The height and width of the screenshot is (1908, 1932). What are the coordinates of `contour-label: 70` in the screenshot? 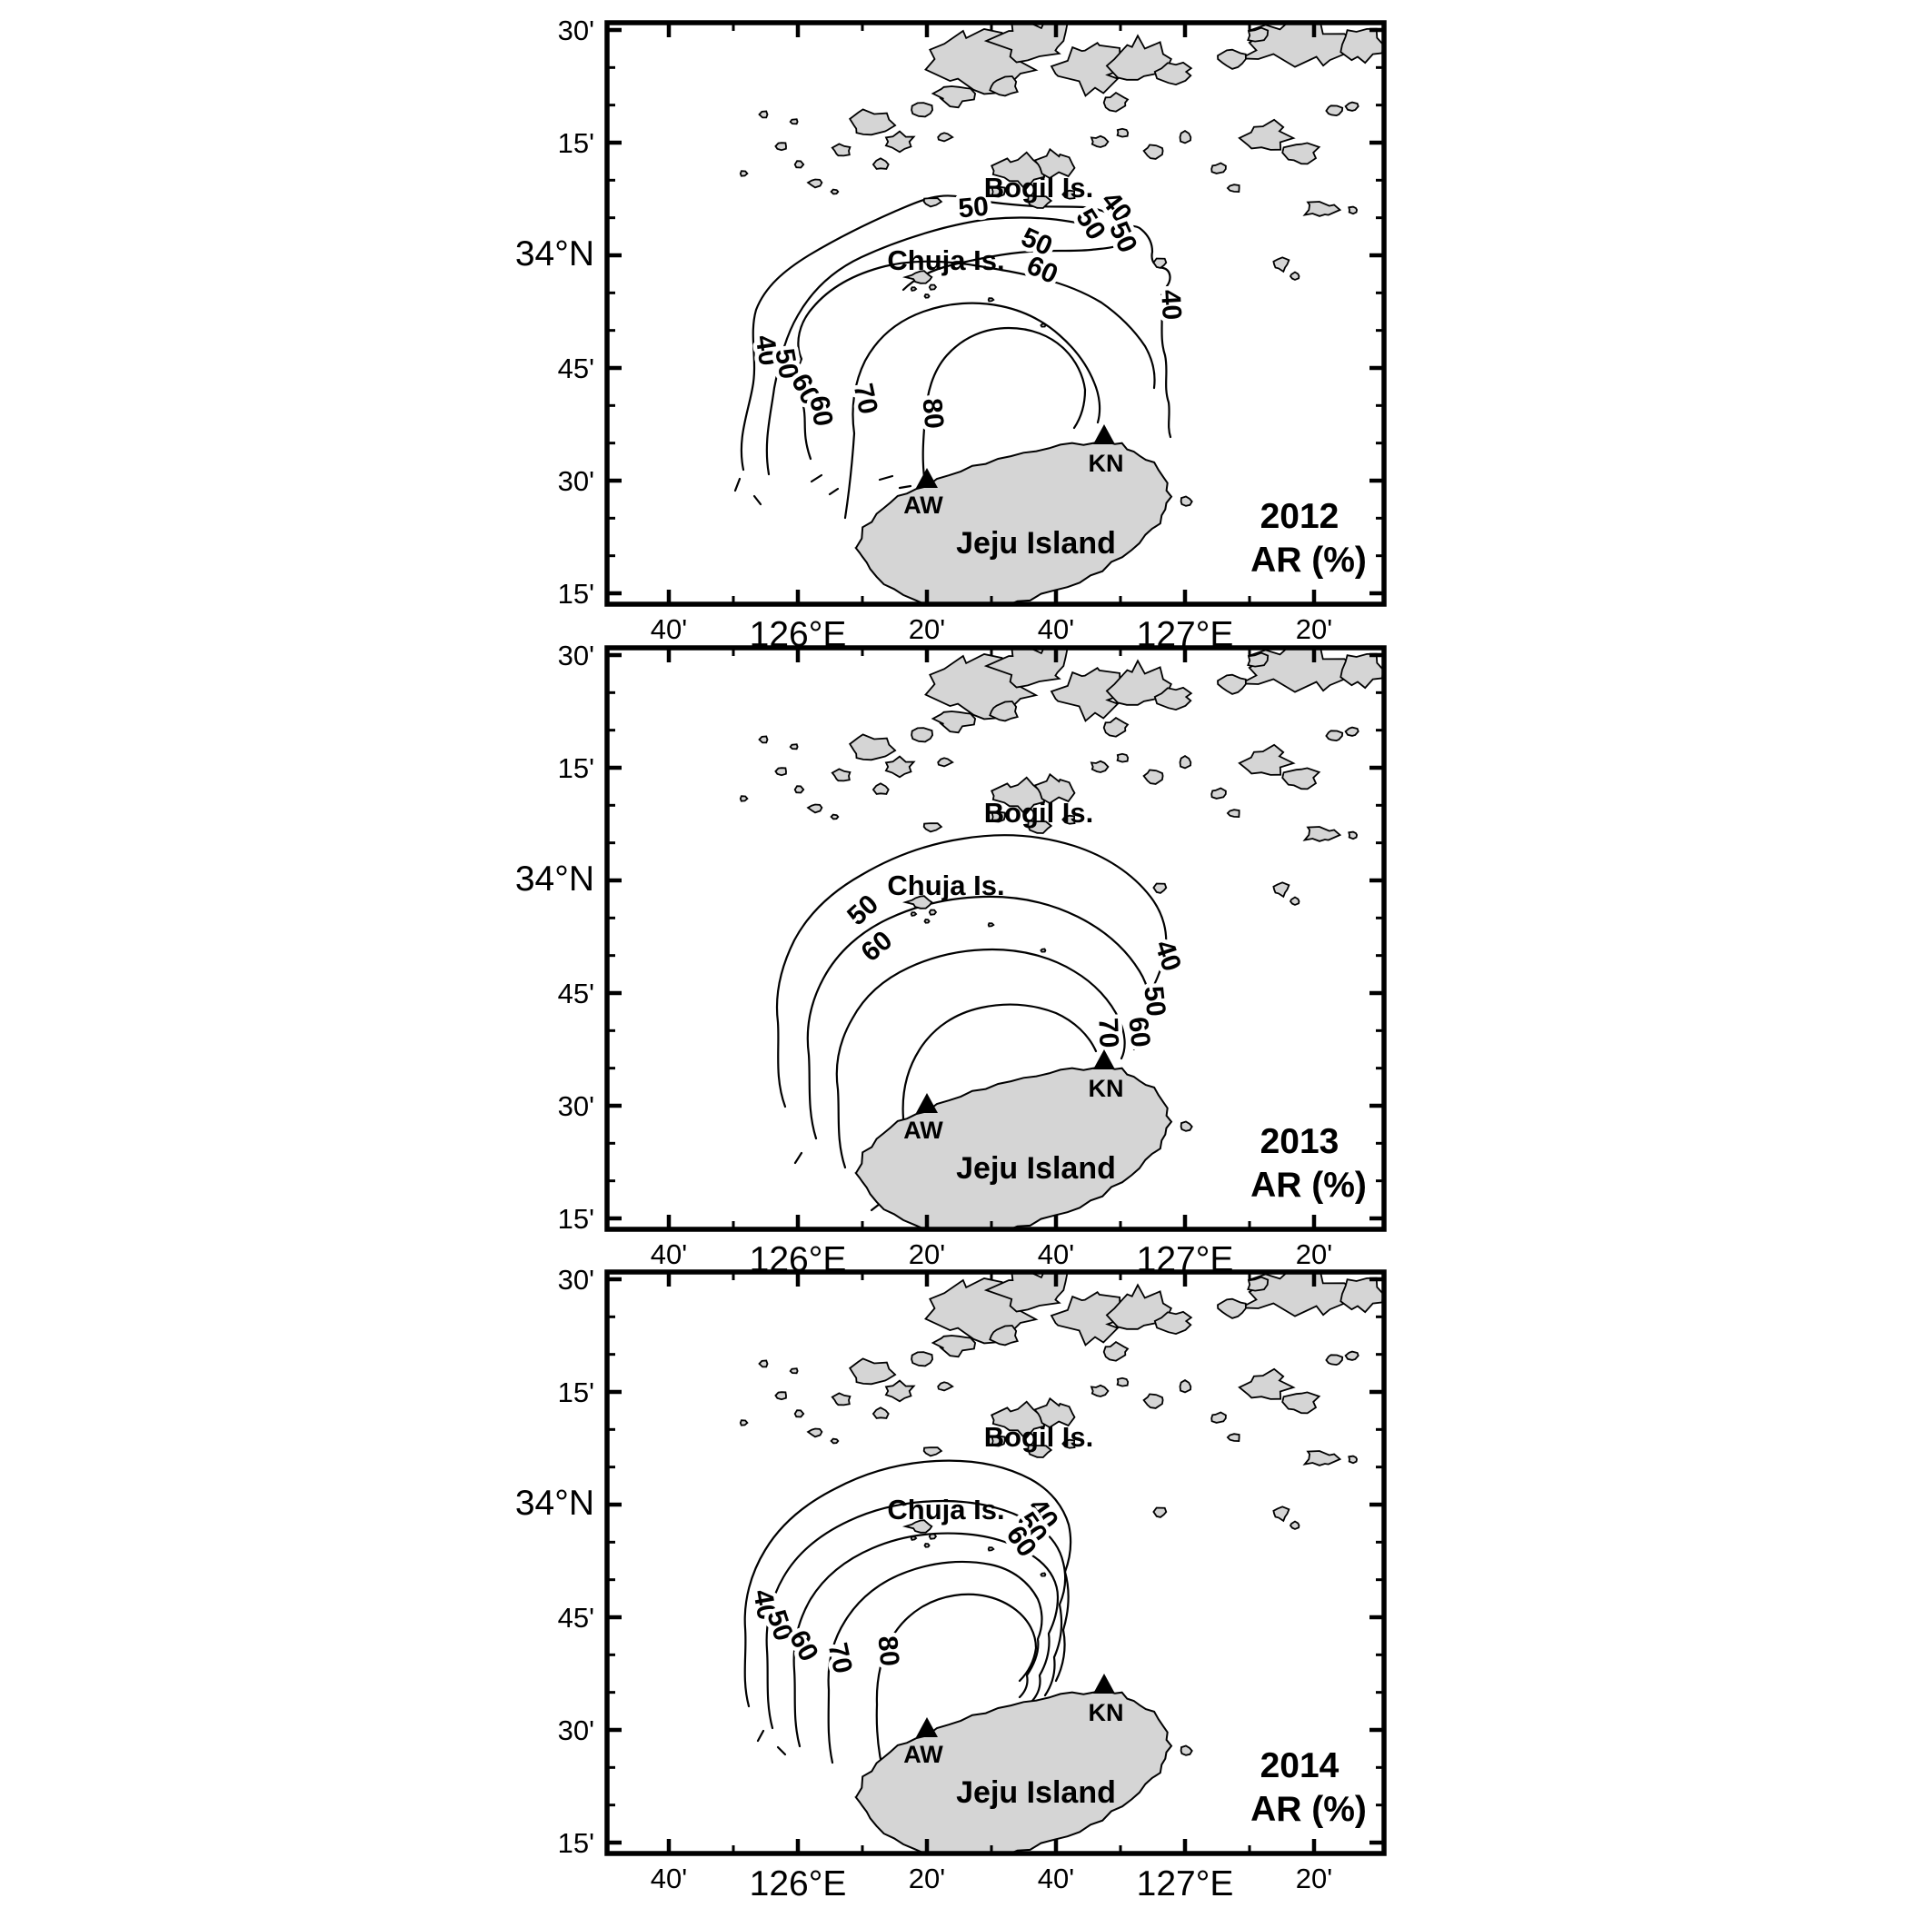 It's located at (866, 399).